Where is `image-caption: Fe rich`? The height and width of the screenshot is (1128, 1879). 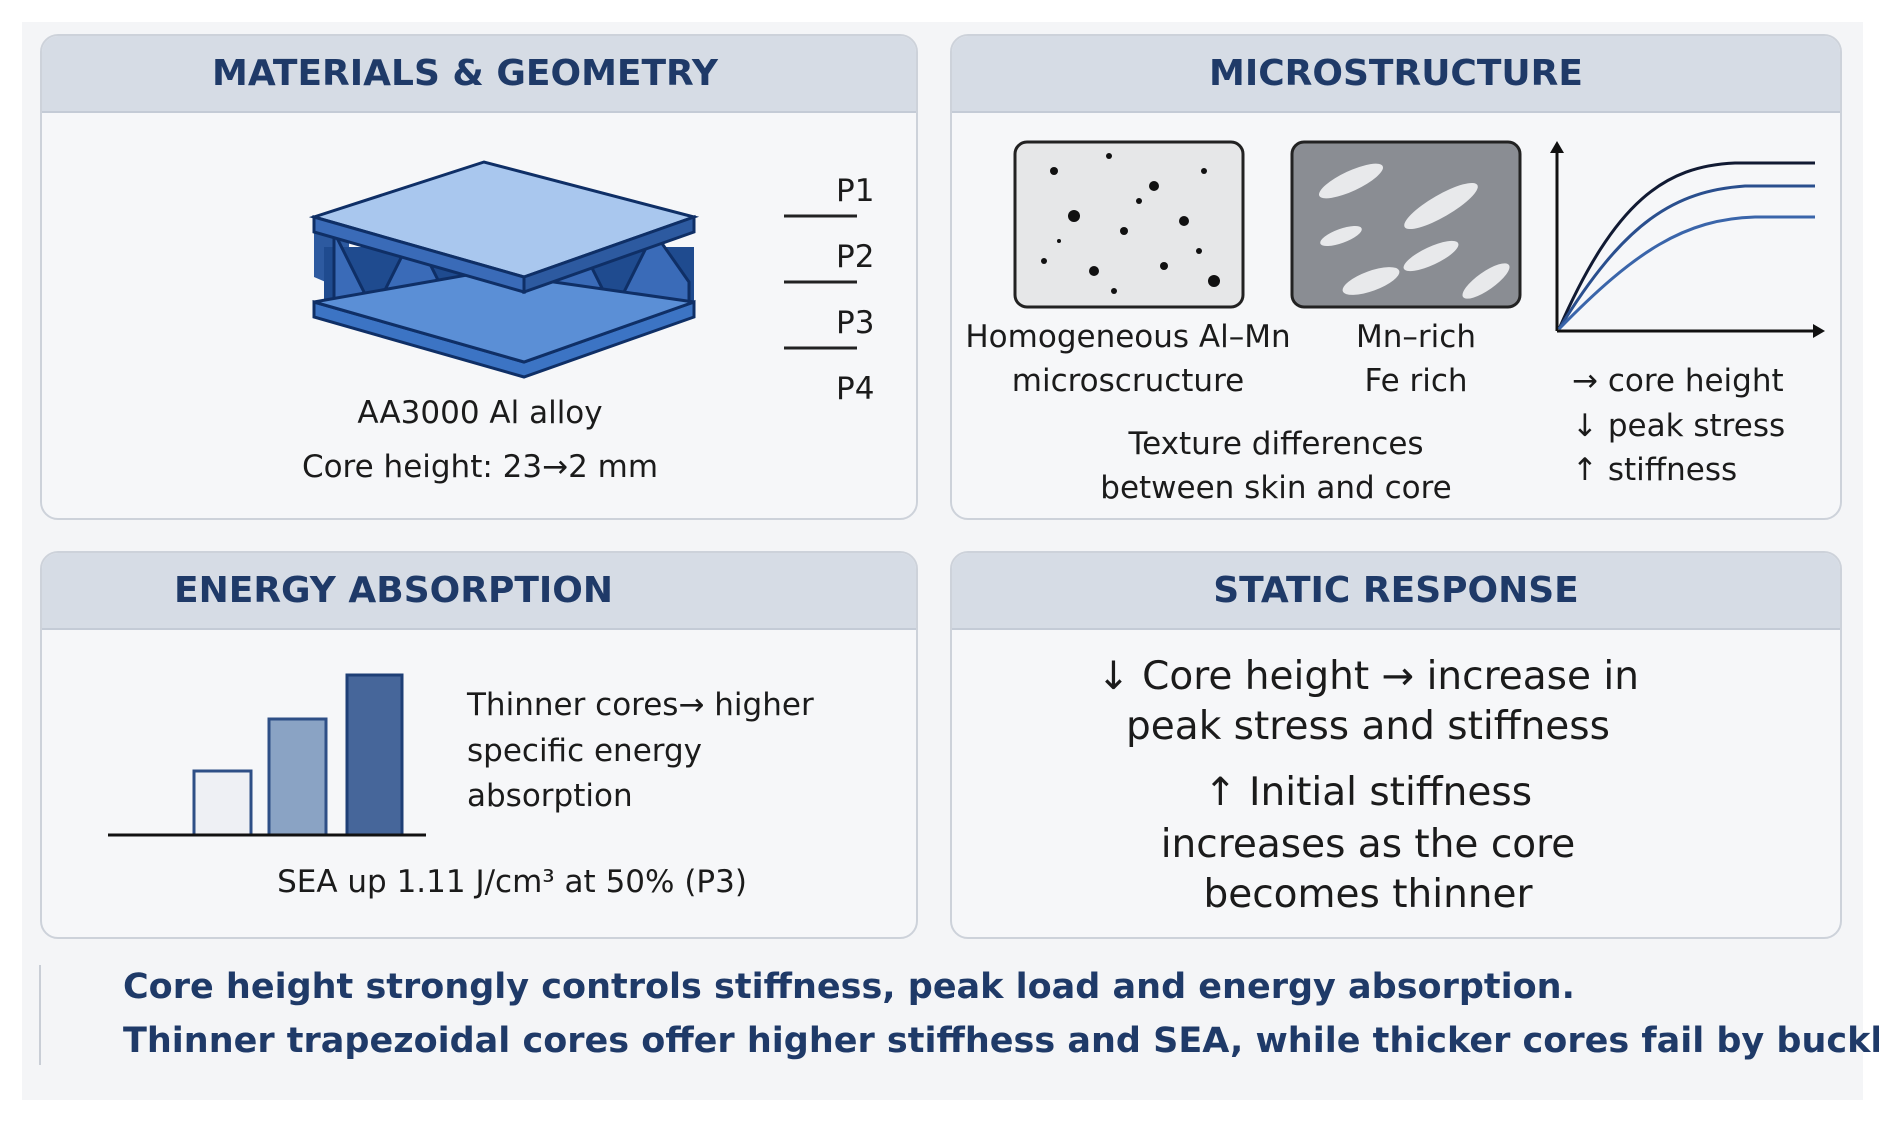 image-caption: Fe rich is located at coordinates (1416, 381).